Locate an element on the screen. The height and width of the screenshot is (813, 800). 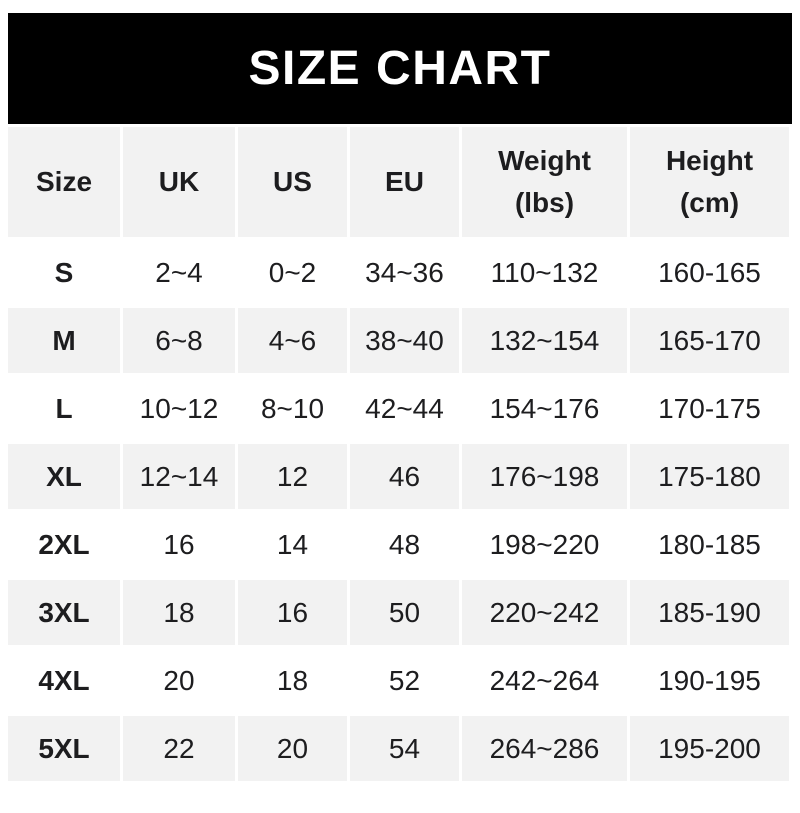
table-row-xl: XL 12~14 12 46 176~198 175-180 is located at coordinates (398, 476).